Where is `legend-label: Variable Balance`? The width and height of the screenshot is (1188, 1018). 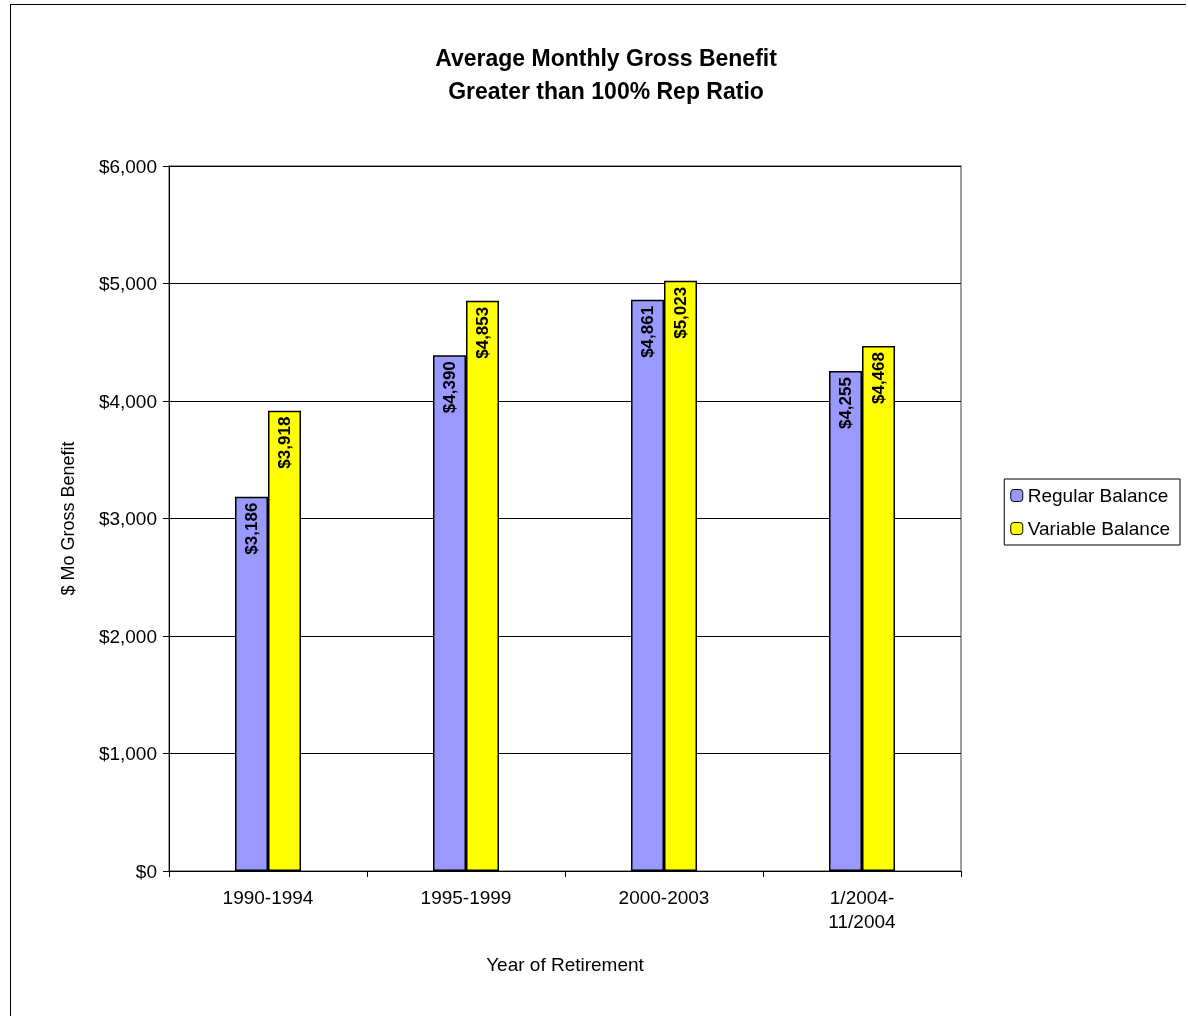
legend-label: Variable Balance is located at coordinates (1099, 528).